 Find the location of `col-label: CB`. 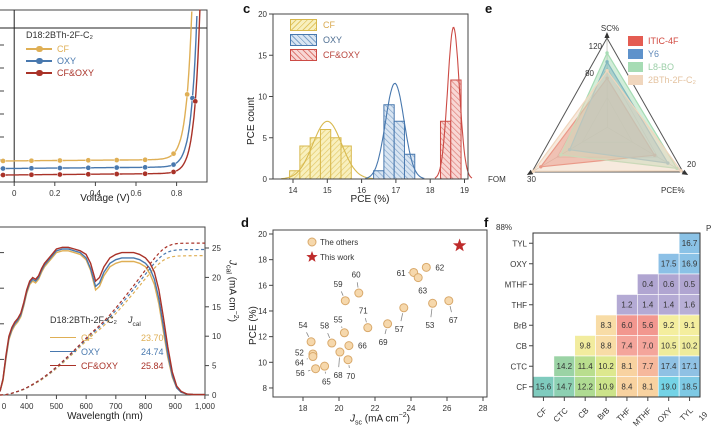

col-label: CB is located at coordinates (583, 413).